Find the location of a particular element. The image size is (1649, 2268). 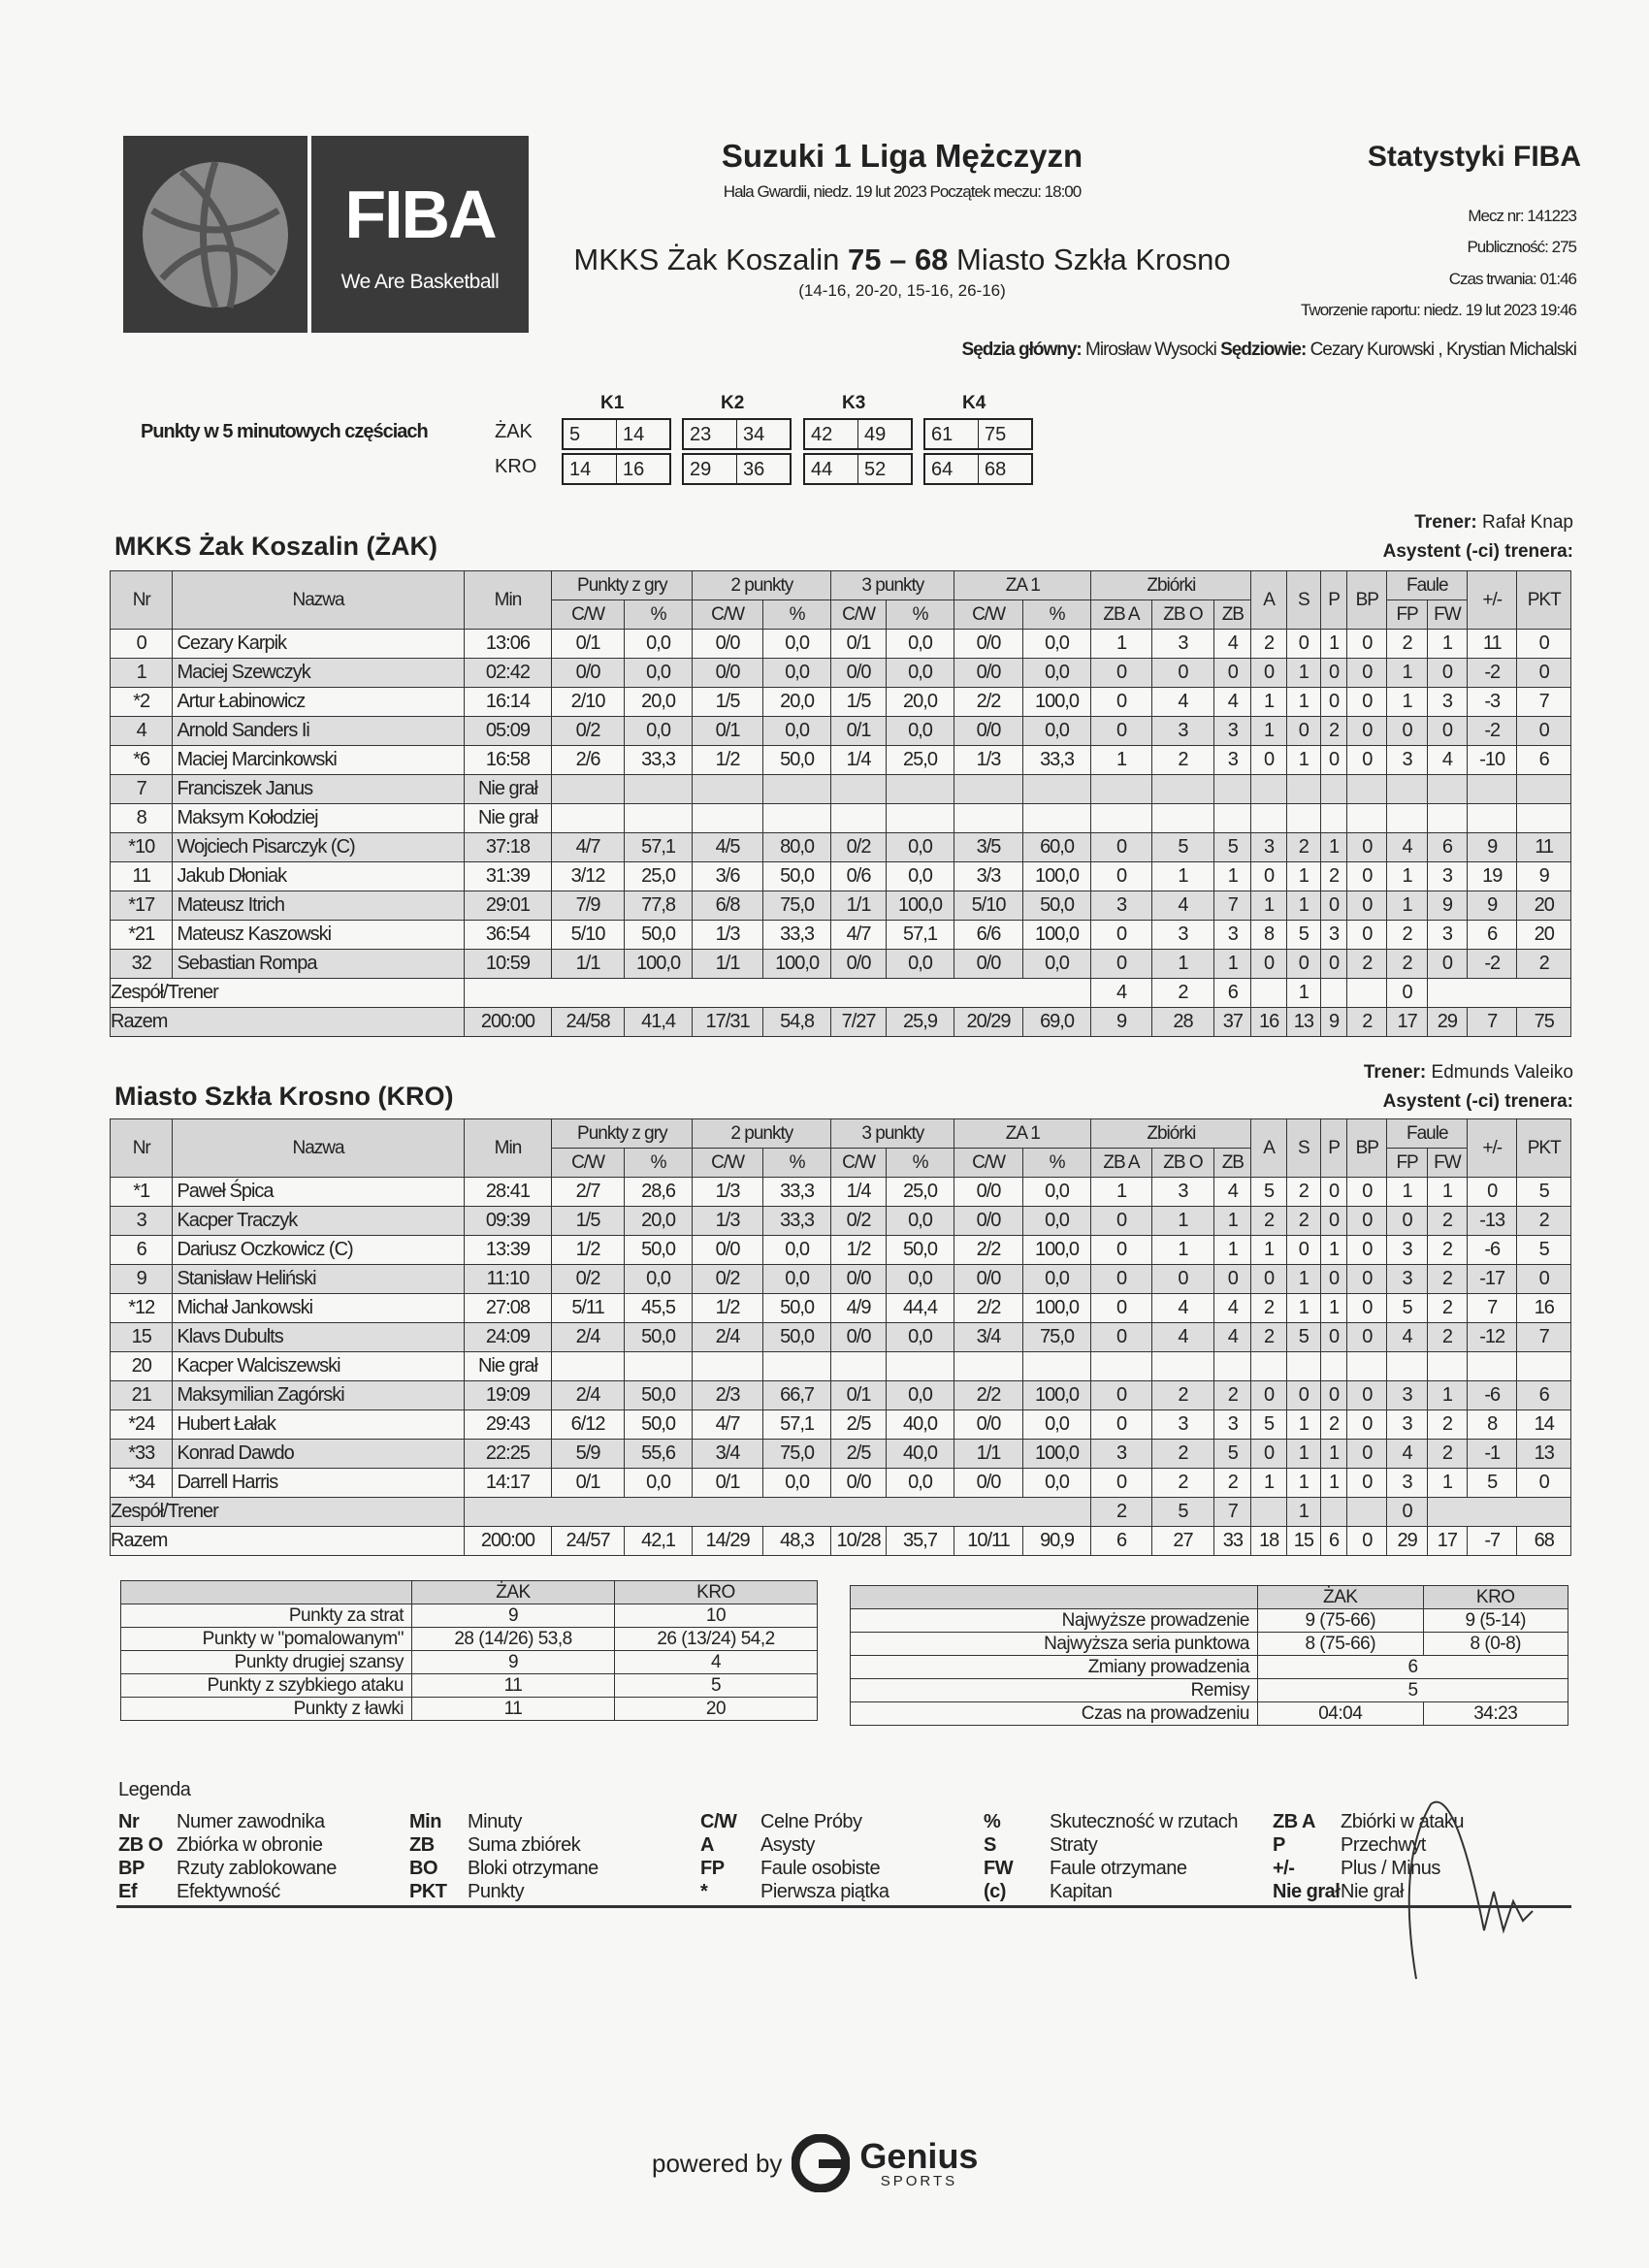

stat-2p-cw: 1/5 is located at coordinates (727, 702).